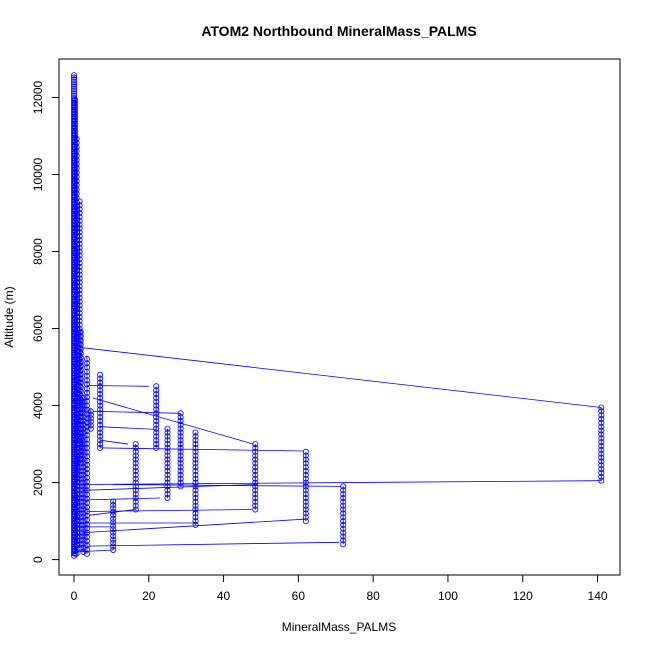 This screenshot has width=650, height=650. Describe the element at coordinates (448, 596) in the screenshot. I see `x-tick-label: 100` at that location.